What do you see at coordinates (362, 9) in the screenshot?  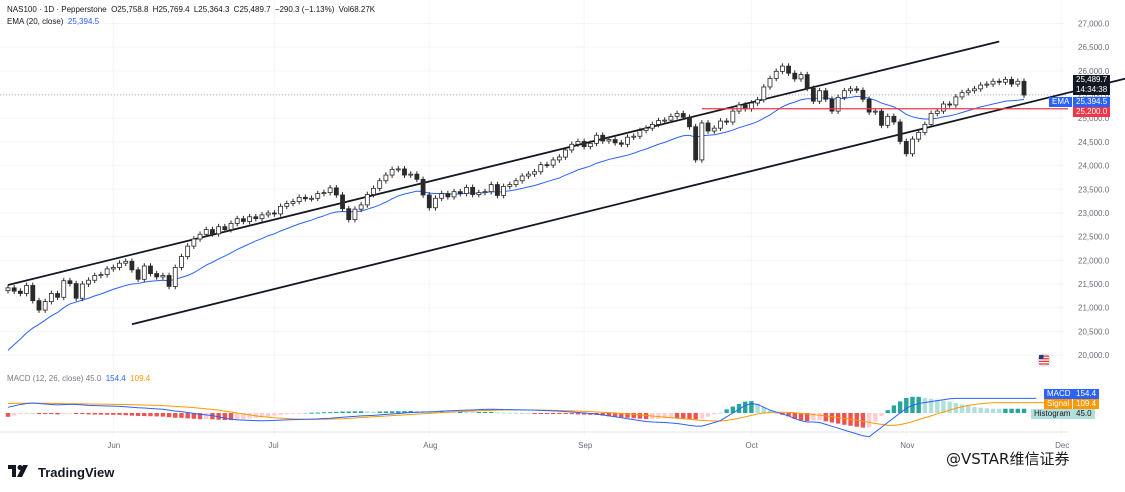 I see `volume-value: 68.27K` at bounding box center [362, 9].